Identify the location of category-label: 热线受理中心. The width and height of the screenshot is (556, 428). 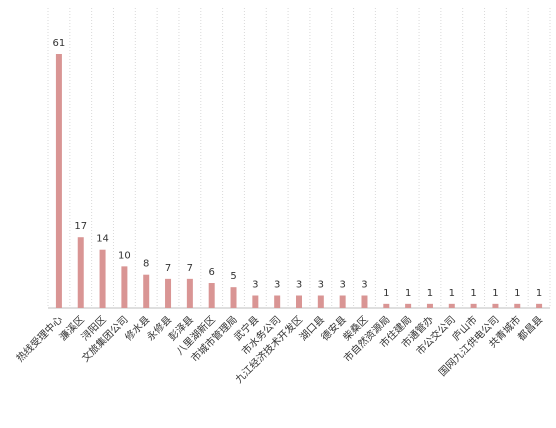
(39, 339).